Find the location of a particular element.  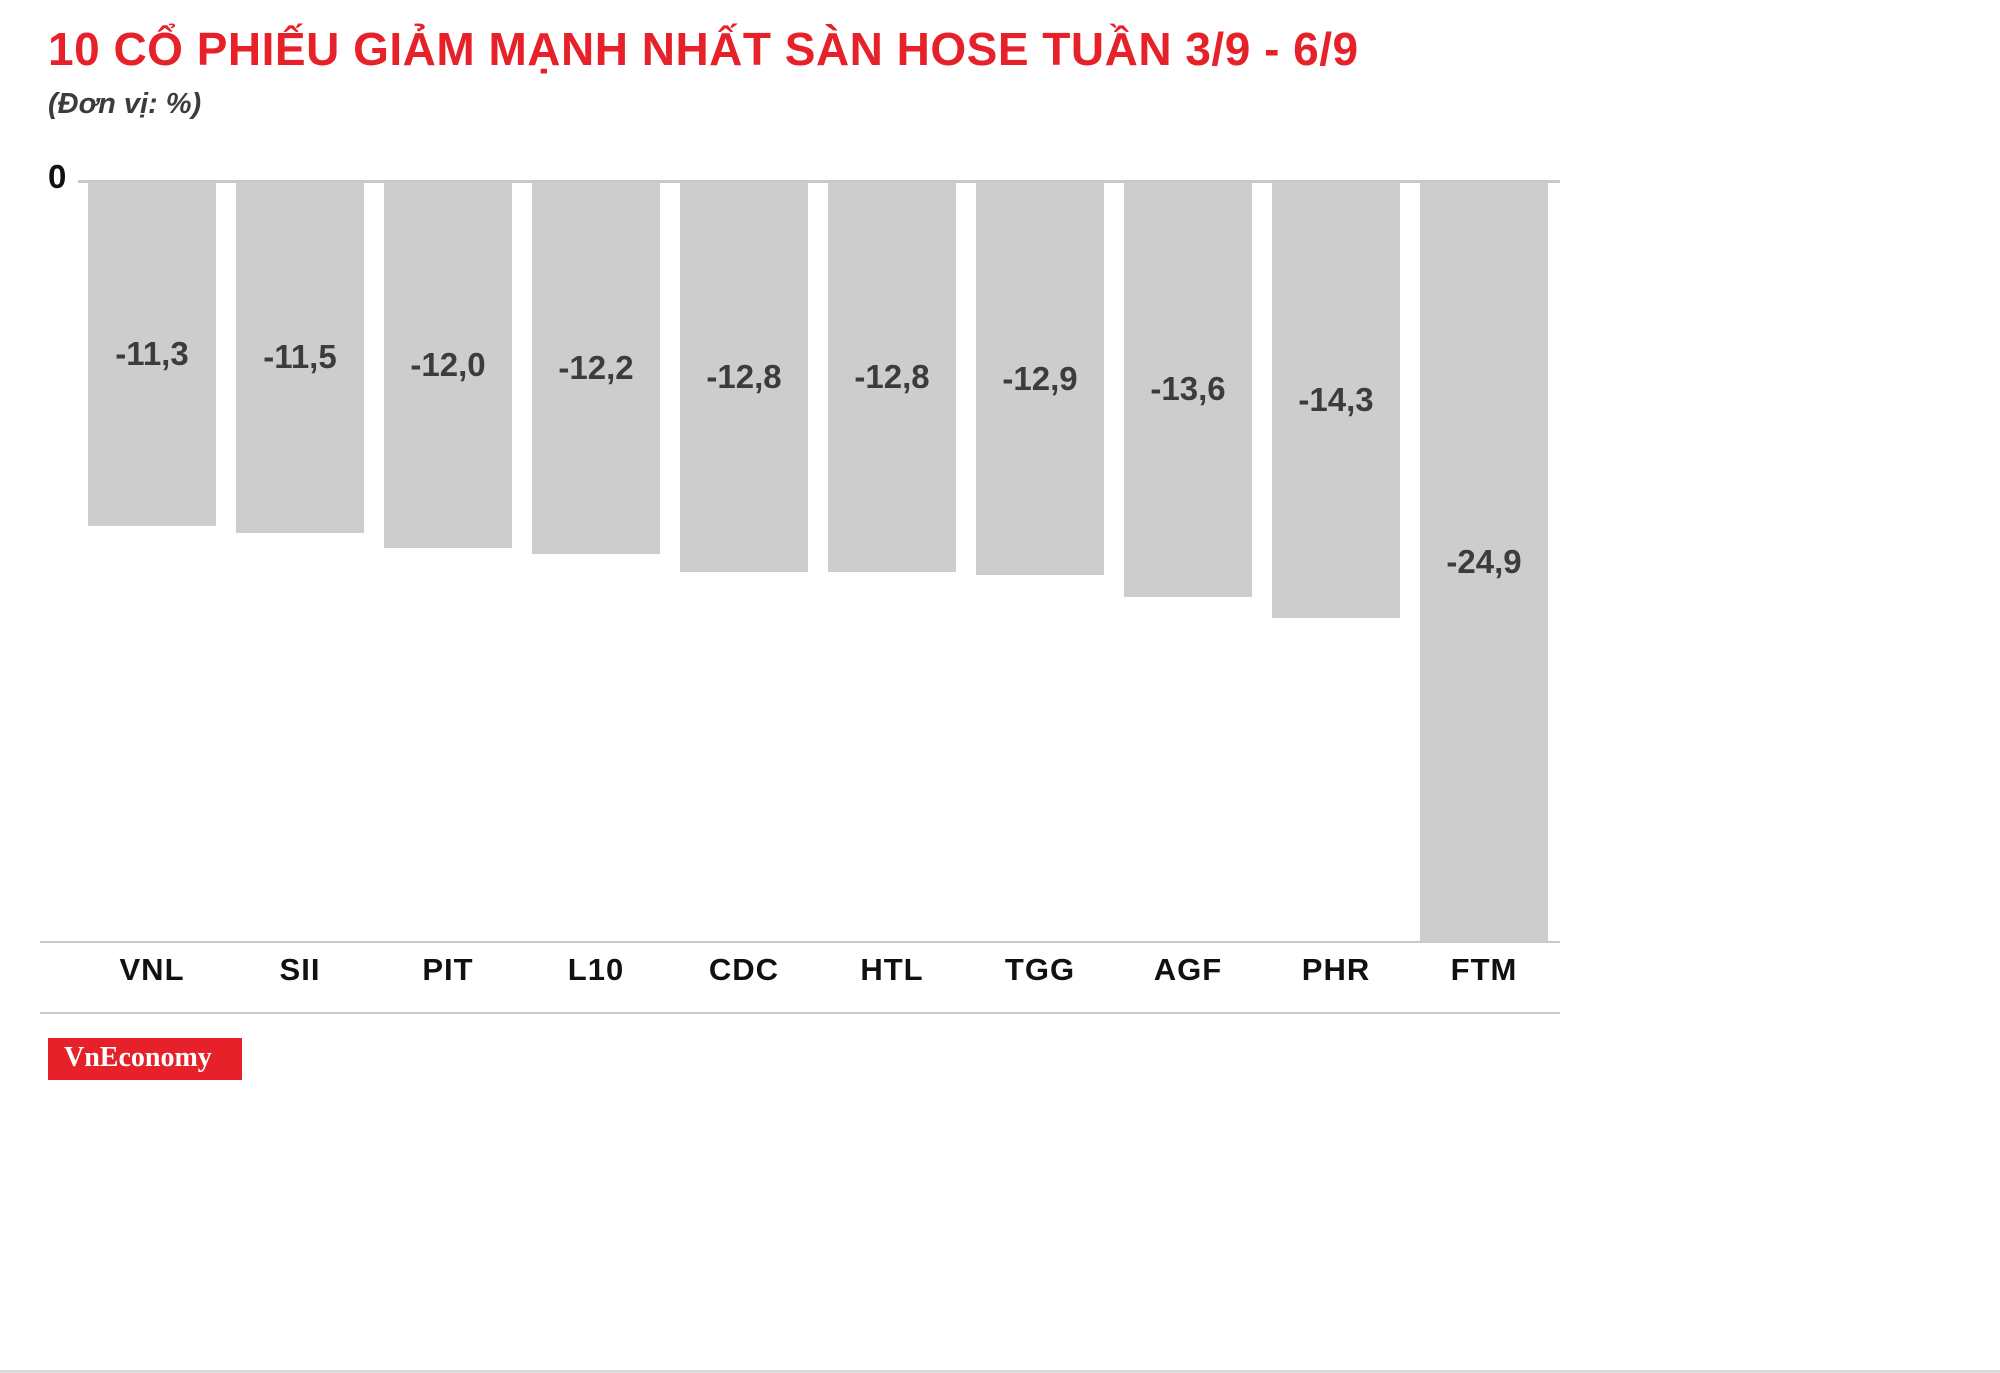

bar-ftm: -24,9 is located at coordinates (1484, 561).